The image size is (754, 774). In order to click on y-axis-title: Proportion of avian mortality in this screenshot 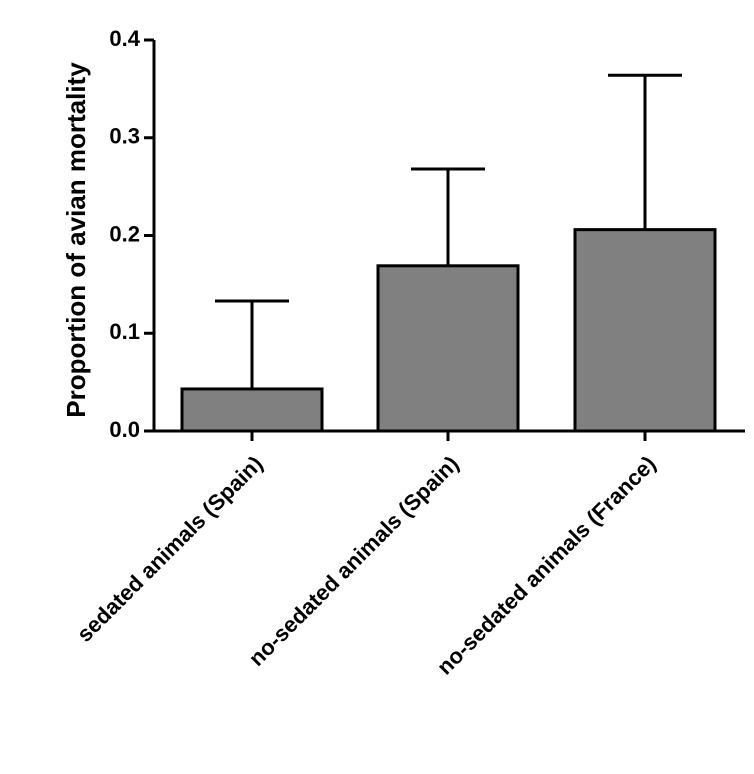, I will do `click(76, 240)`.